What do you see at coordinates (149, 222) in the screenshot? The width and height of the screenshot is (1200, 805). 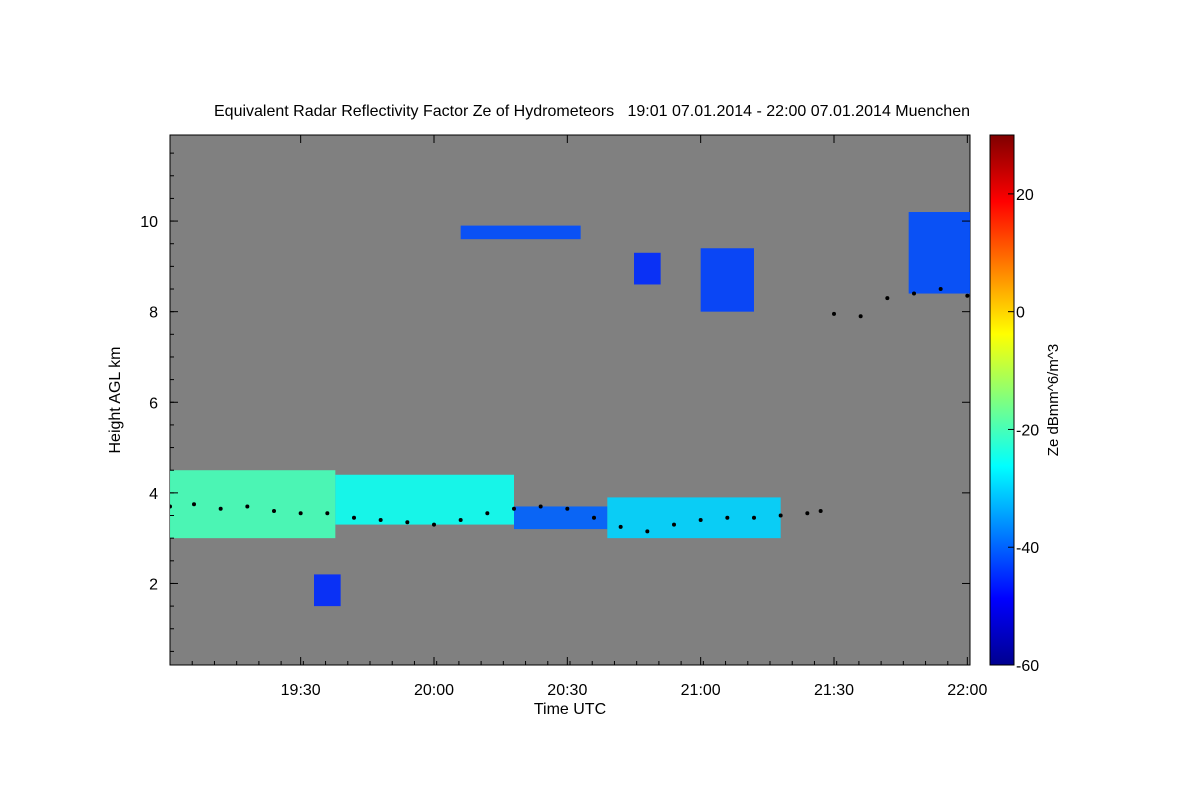 I see `y-tick-label: 10` at bounding box center [149, 222].